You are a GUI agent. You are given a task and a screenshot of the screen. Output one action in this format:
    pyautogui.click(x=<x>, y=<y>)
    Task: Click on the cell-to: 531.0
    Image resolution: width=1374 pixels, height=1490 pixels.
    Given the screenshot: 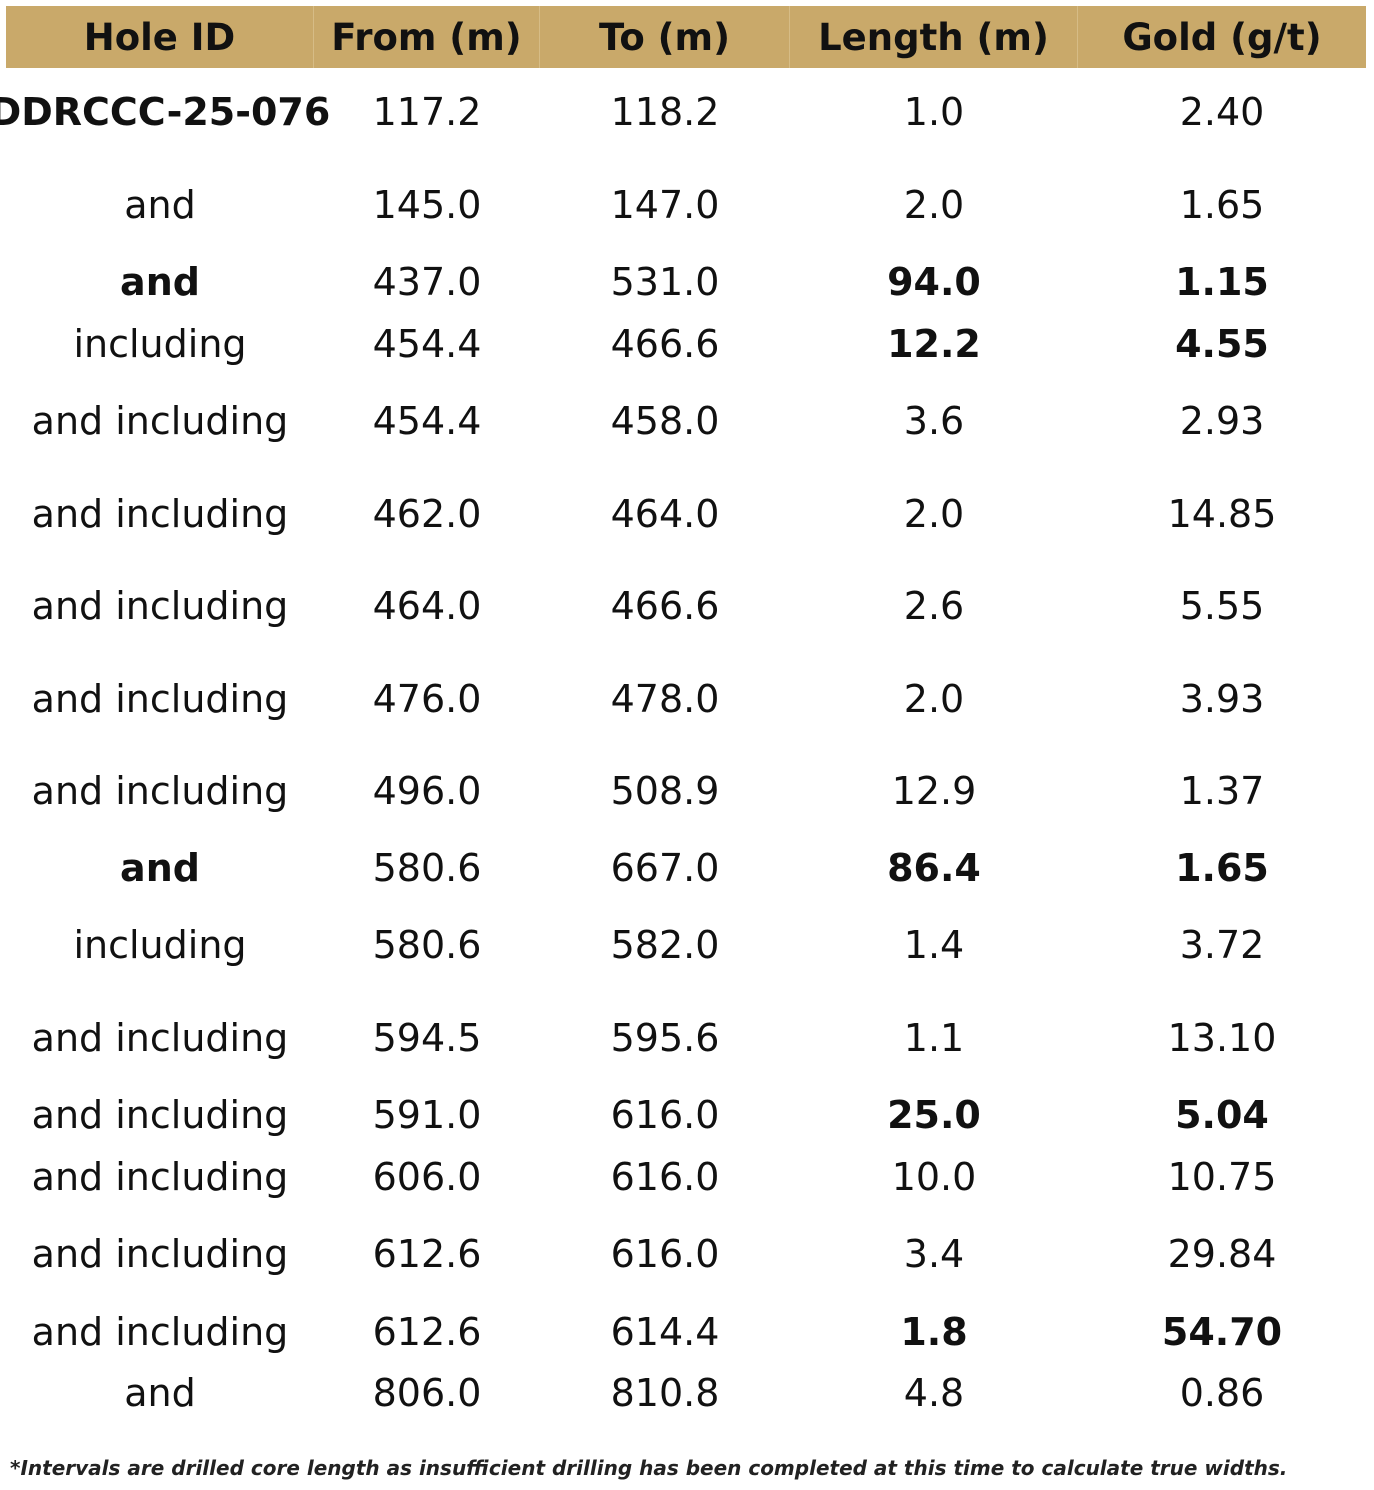 What is the action you would take?
    pyautogui.click(x=665, y=282)
    